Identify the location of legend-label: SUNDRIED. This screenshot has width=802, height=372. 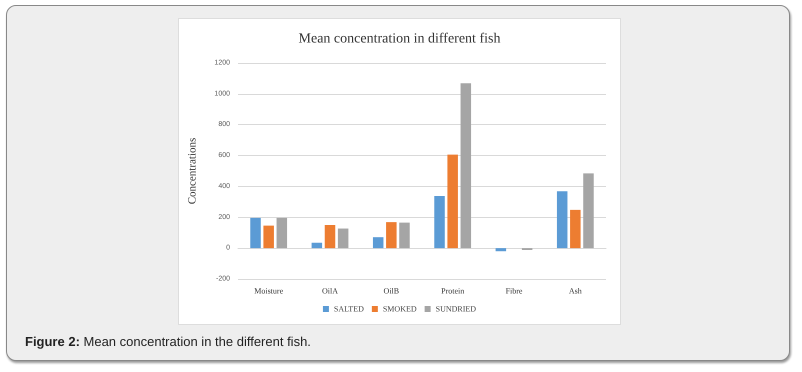
(456, 309).